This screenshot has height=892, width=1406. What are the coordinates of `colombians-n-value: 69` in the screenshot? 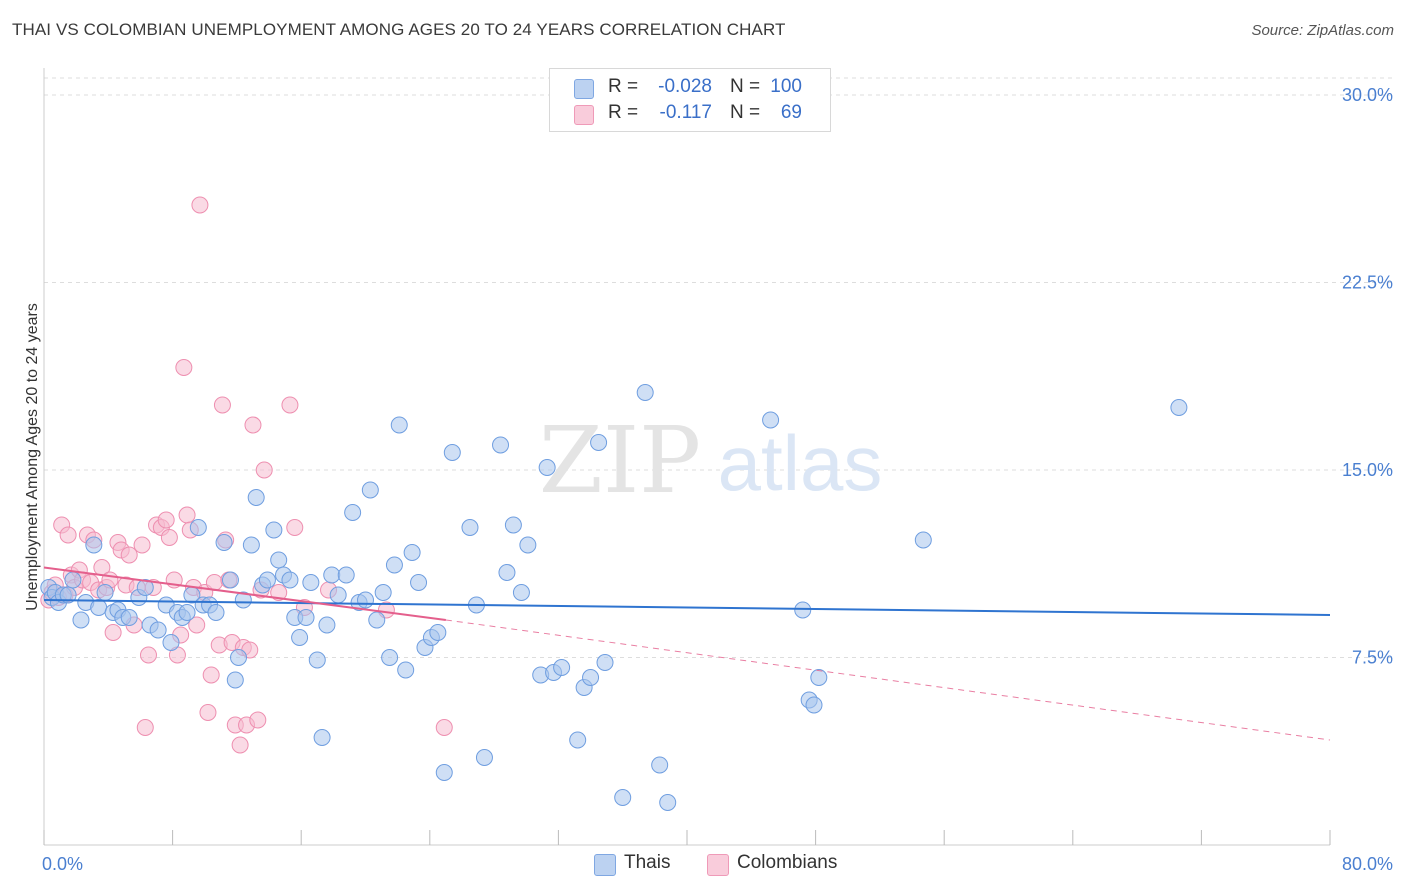 It's located at (791, 112).